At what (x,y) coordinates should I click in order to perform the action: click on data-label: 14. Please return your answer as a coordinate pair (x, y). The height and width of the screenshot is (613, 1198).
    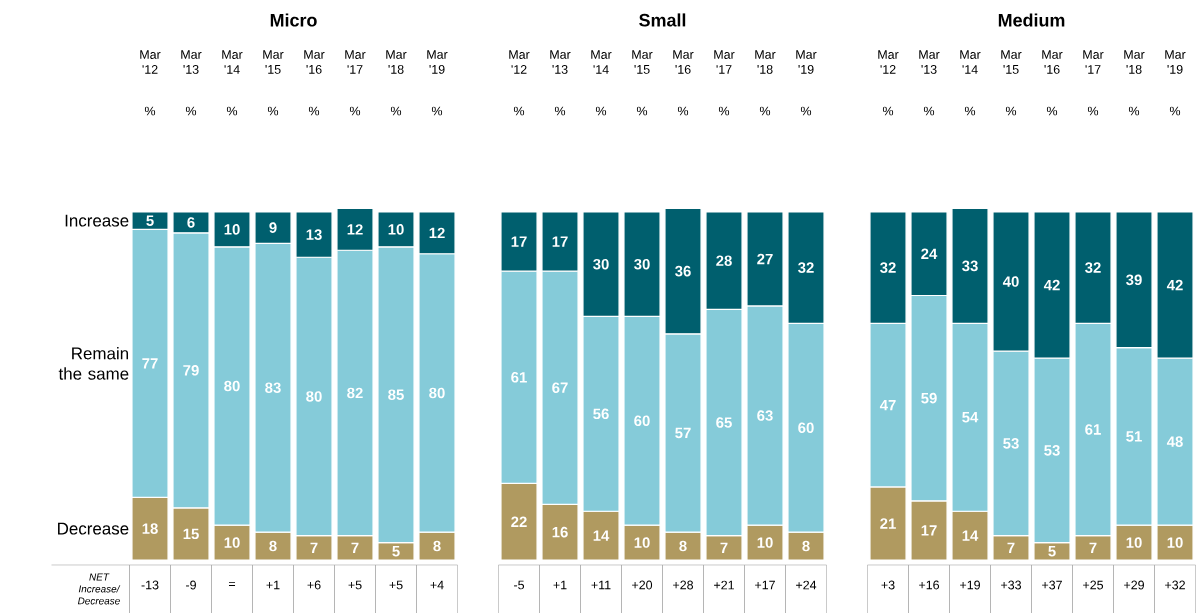
    Looking at the image, I should click on (601, 535).